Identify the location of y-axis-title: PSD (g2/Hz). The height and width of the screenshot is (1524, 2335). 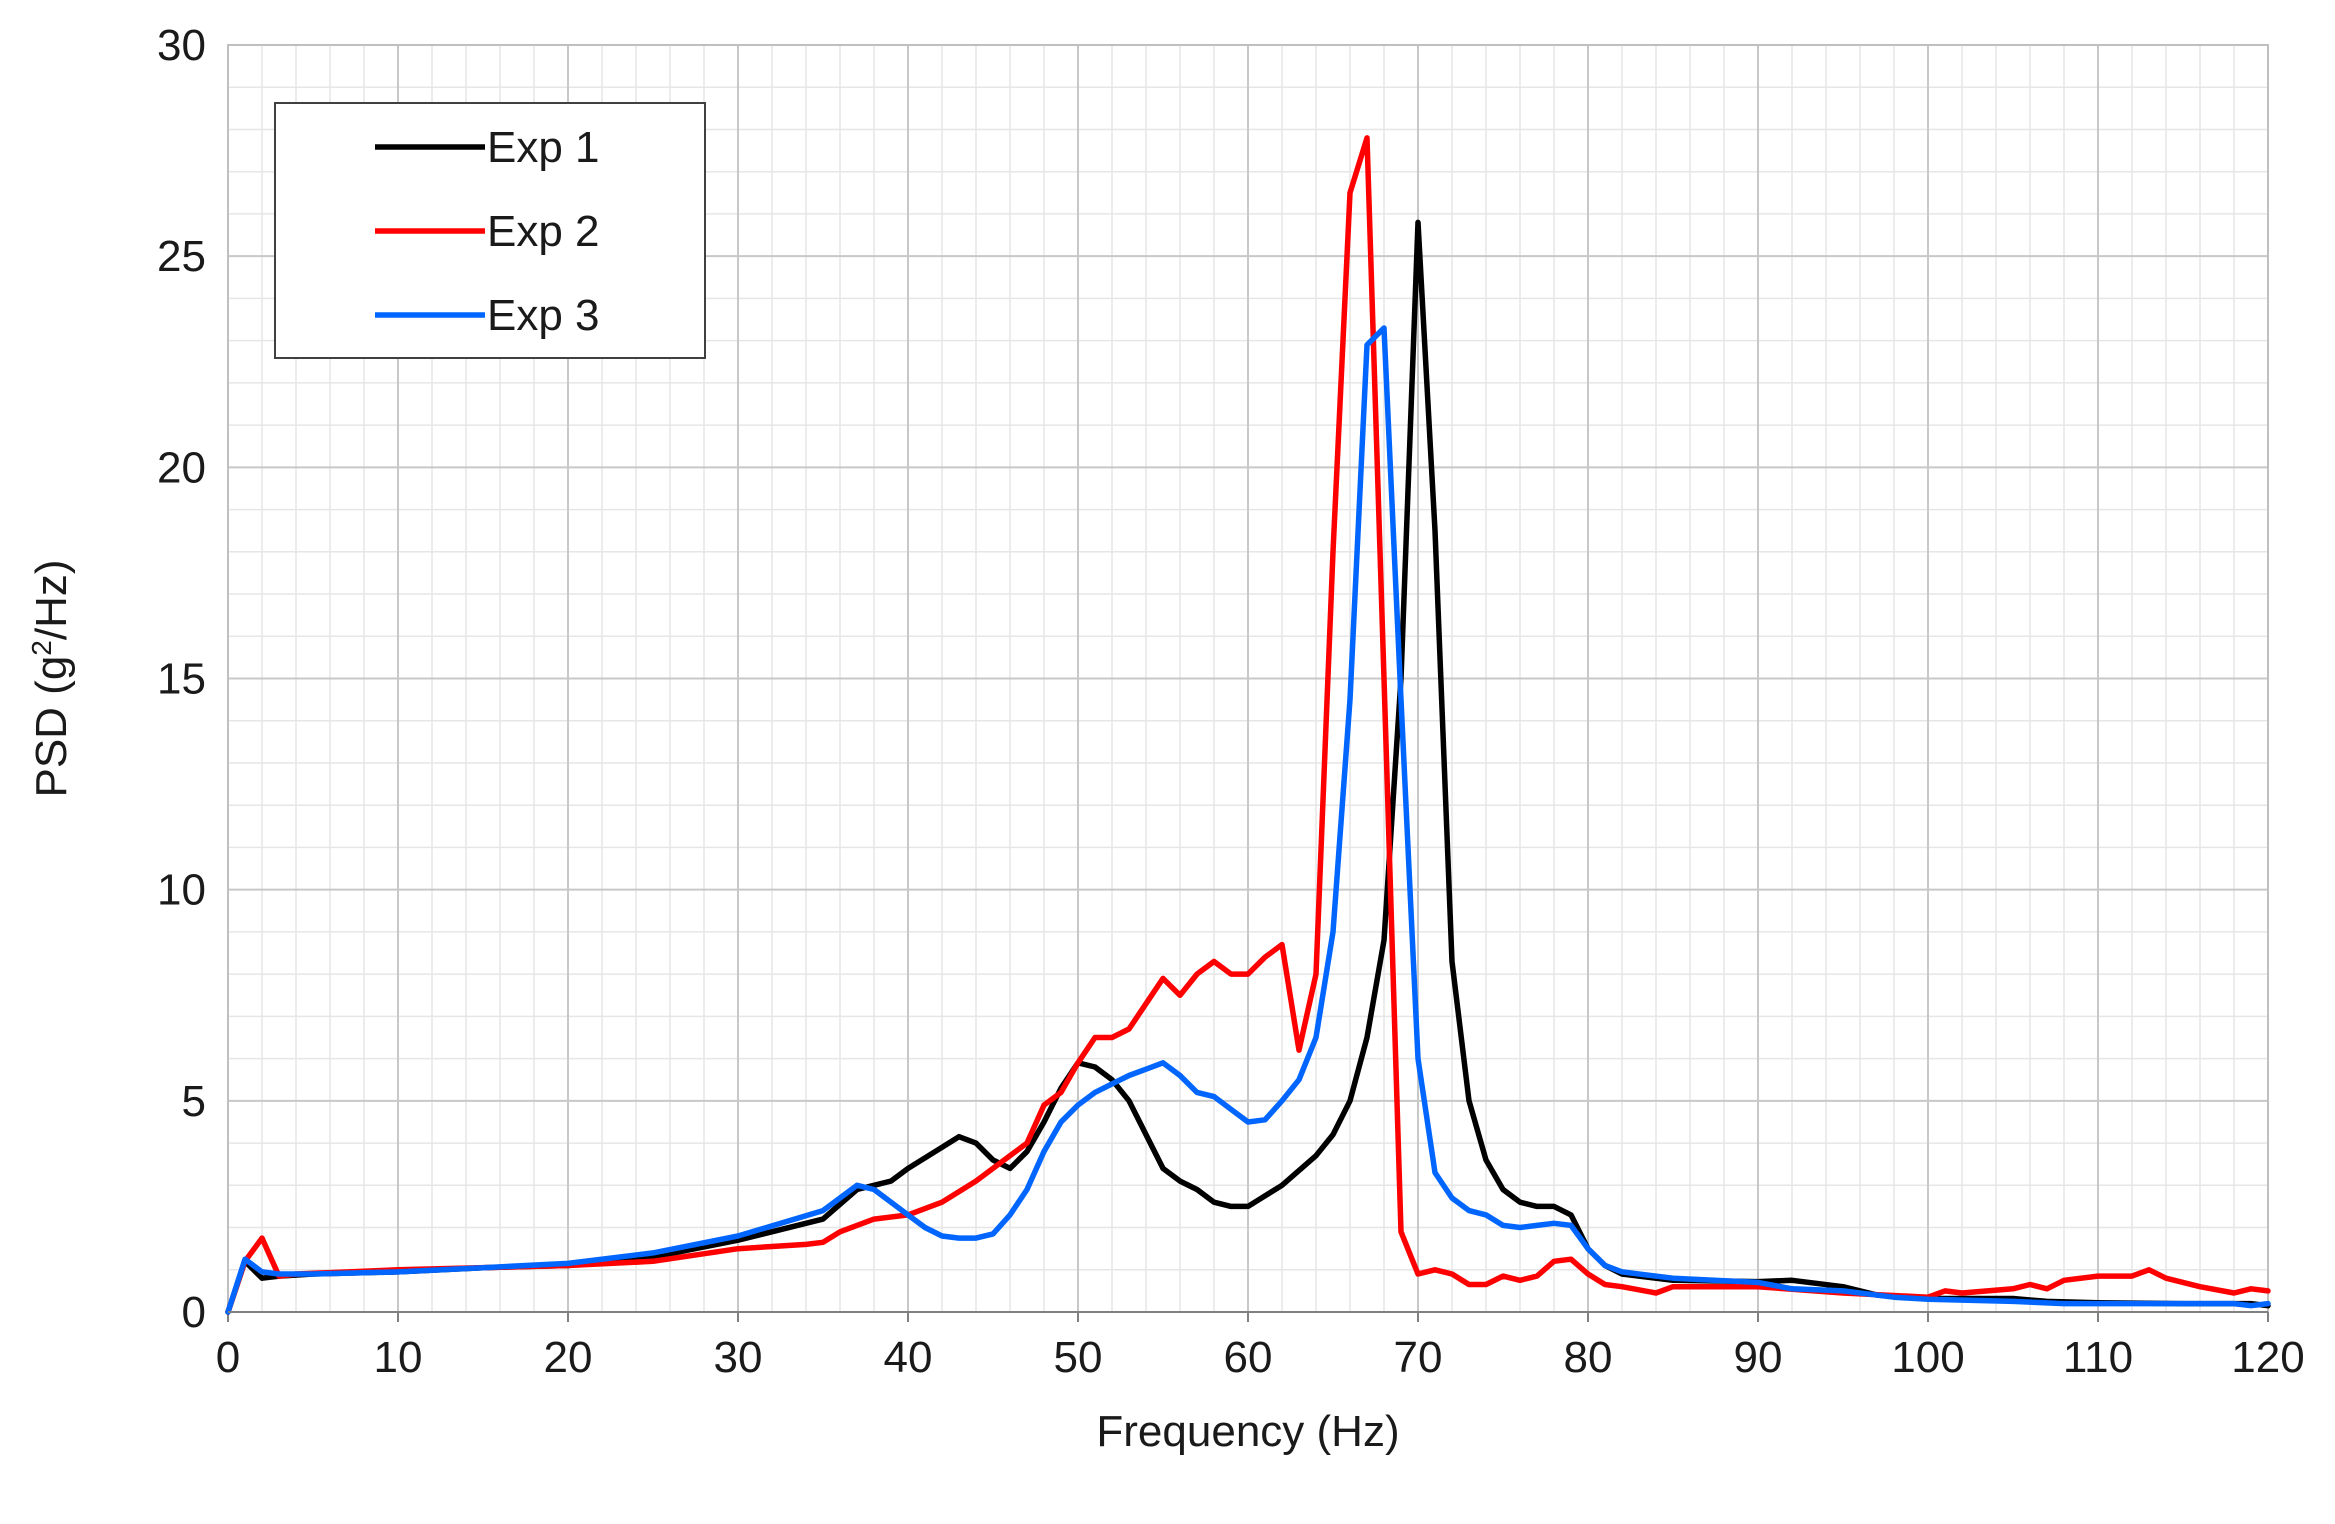
(51, 678).